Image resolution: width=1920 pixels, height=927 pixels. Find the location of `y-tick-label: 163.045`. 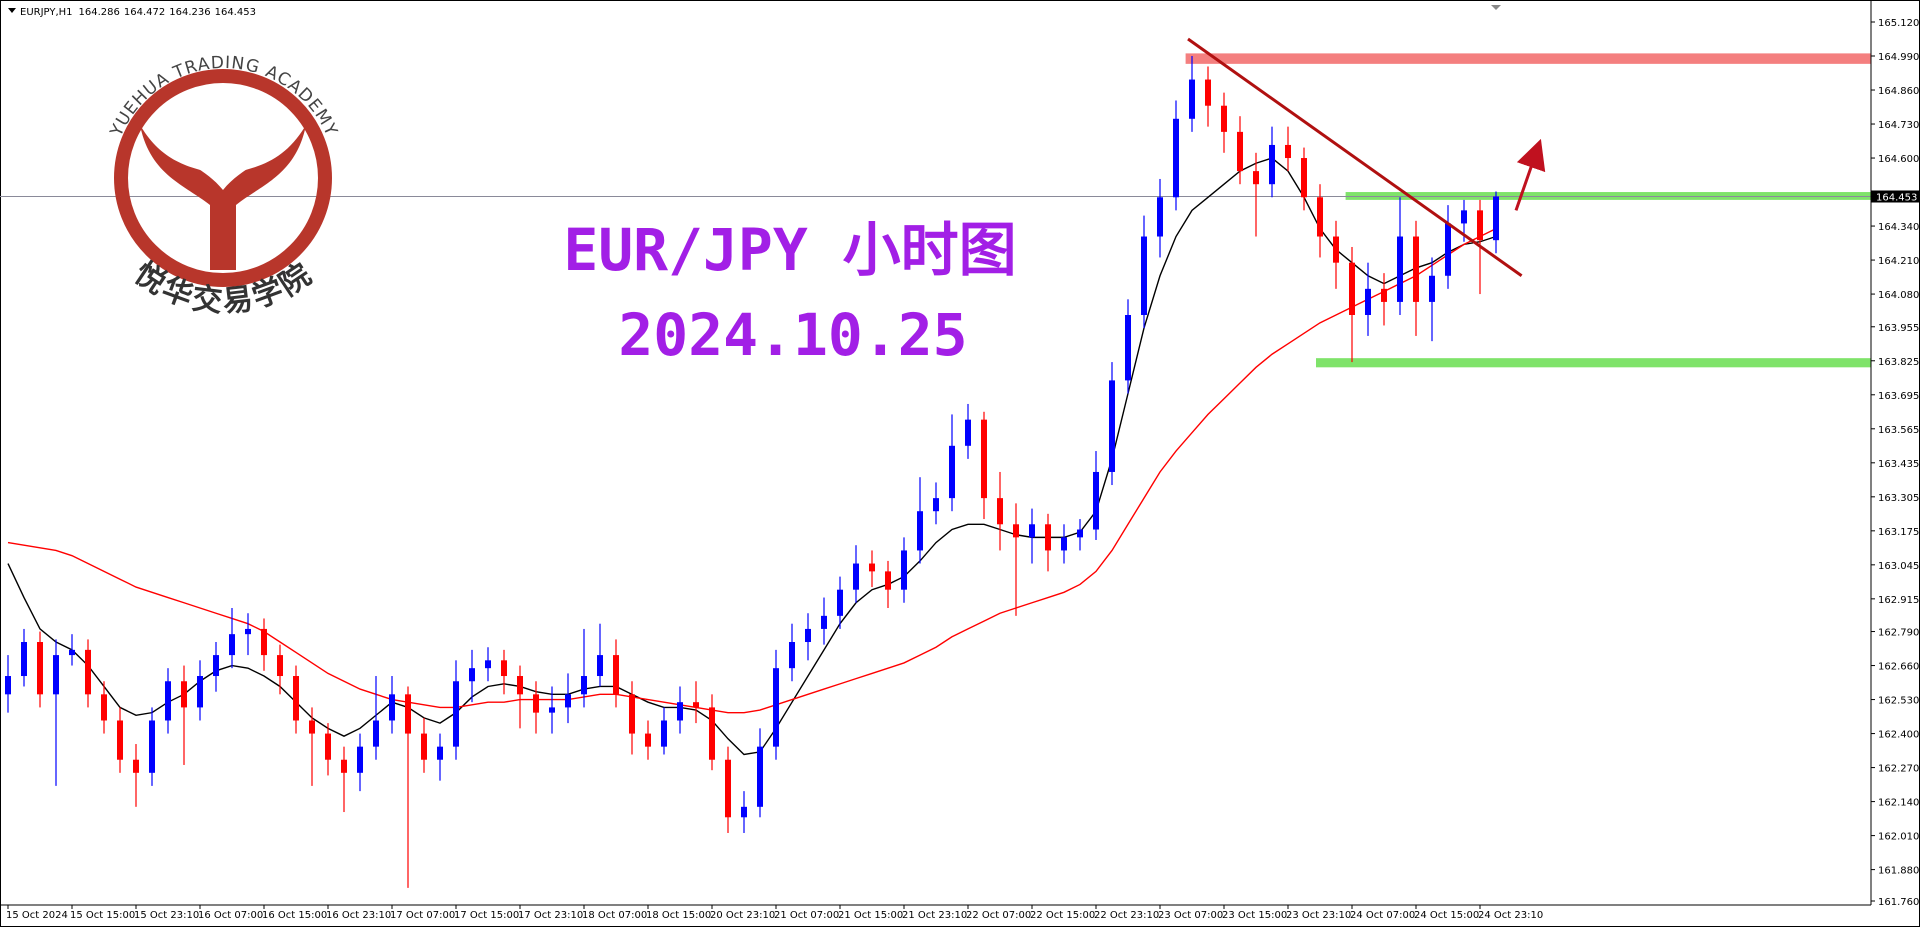

y-tick-label: 163.045 is located at coordinates (1898, 566).